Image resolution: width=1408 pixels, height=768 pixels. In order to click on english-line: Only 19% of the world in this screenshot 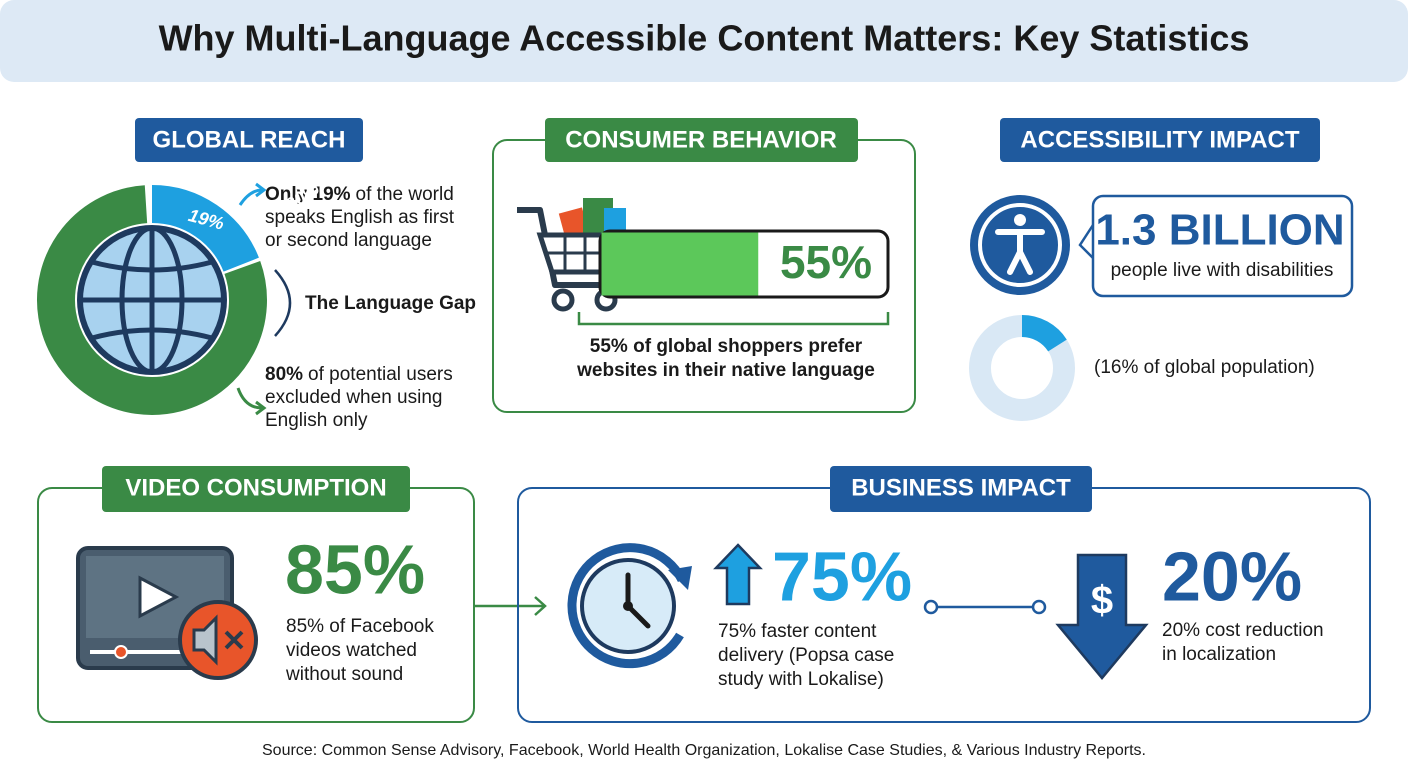, I will do `click(359, 194)`.